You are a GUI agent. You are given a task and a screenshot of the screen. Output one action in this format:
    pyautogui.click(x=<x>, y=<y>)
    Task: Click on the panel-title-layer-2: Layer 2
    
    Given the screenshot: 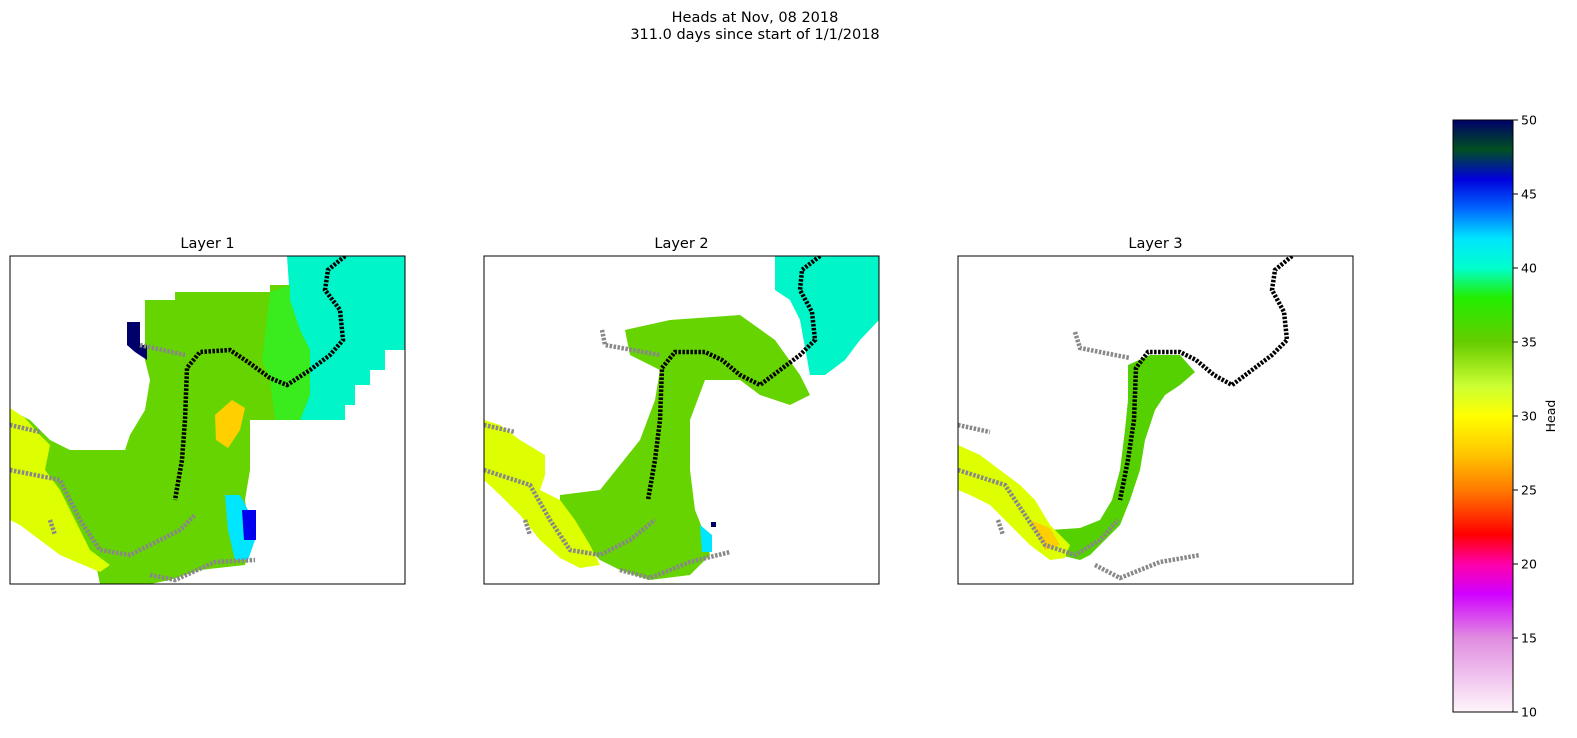 What is the action you would take?
    pyautogui.click(x=681, y=244)
    